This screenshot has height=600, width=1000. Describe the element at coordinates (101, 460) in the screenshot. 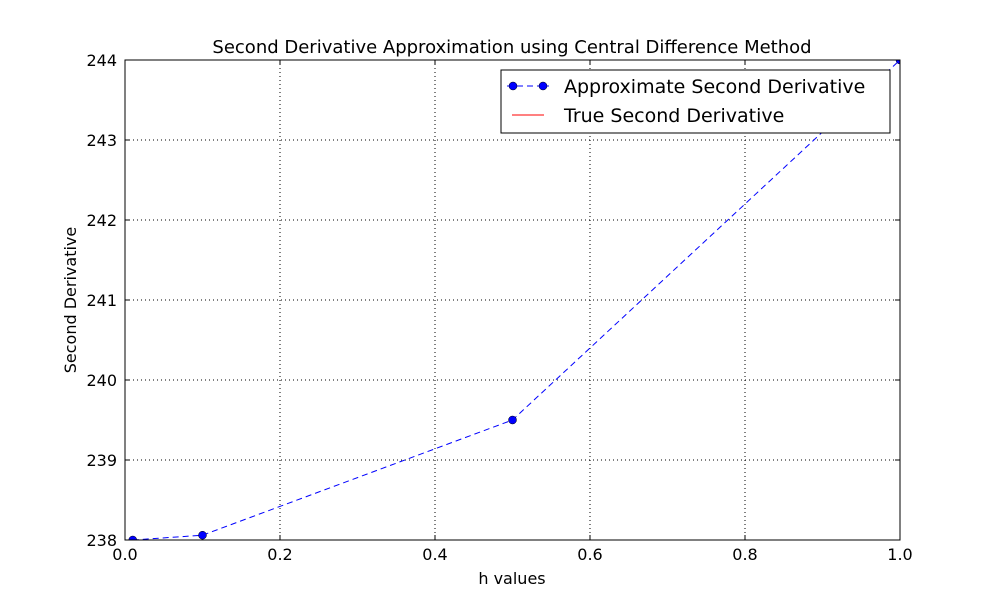

I see `y-tick-label: 239` at that location.